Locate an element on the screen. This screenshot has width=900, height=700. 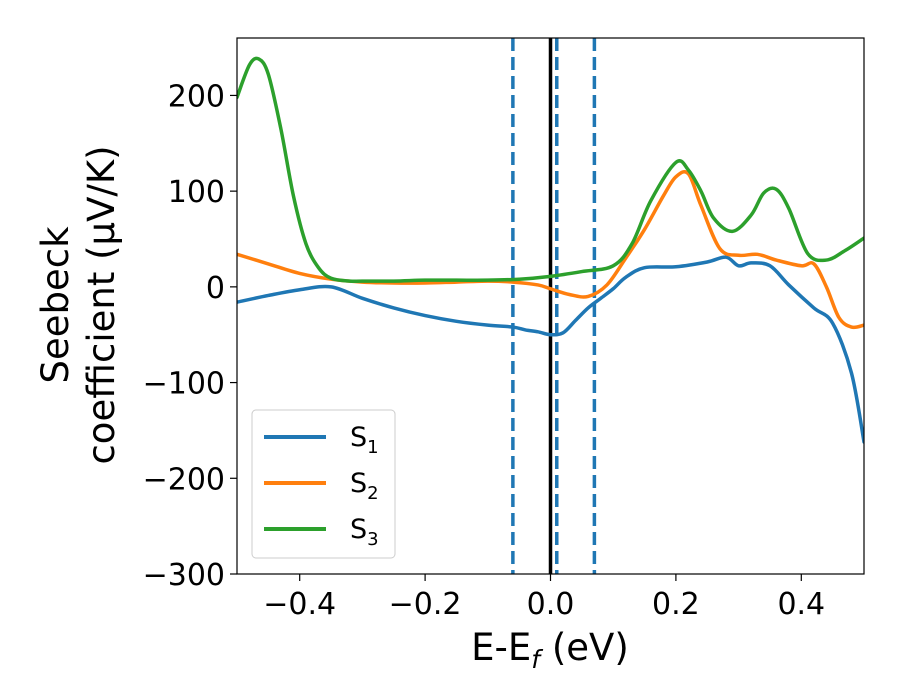
x-tick-label: −0.4 is located at coordinates (299, 604).